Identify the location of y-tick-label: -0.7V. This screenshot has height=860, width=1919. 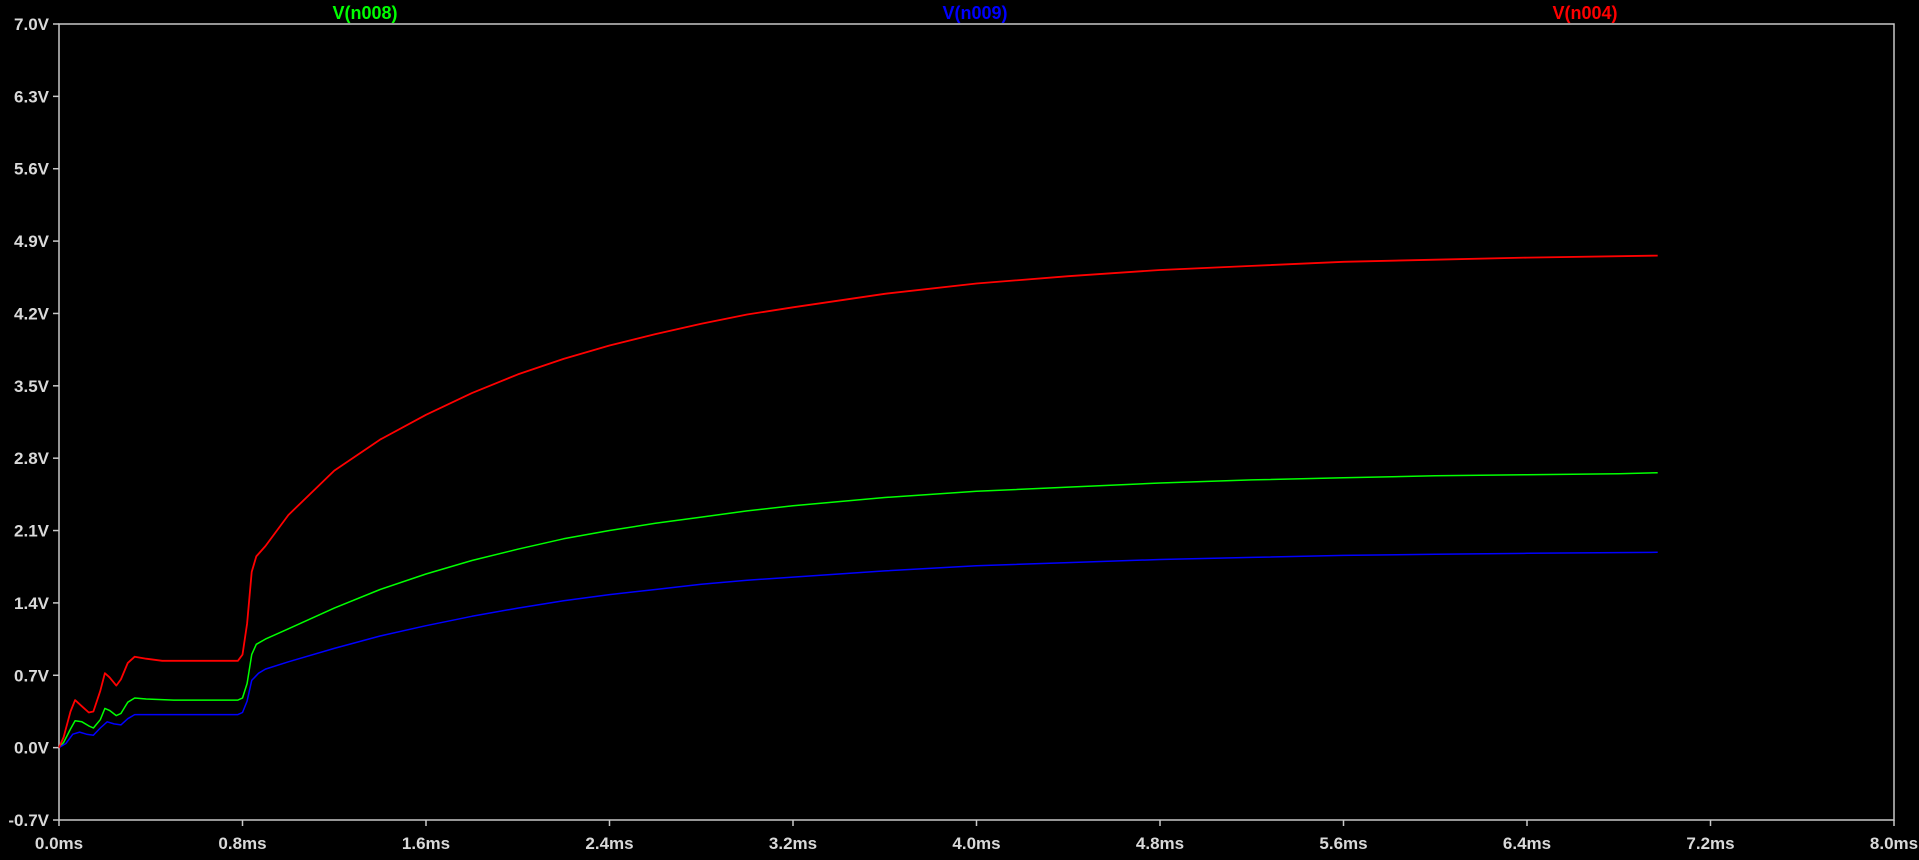
(28, 820).